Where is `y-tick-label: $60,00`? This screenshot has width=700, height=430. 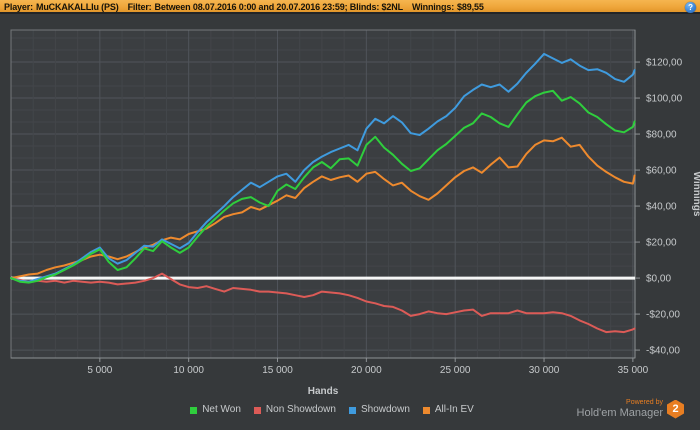
y-tick-label: $60,00 is located at coordinates (661, 171).